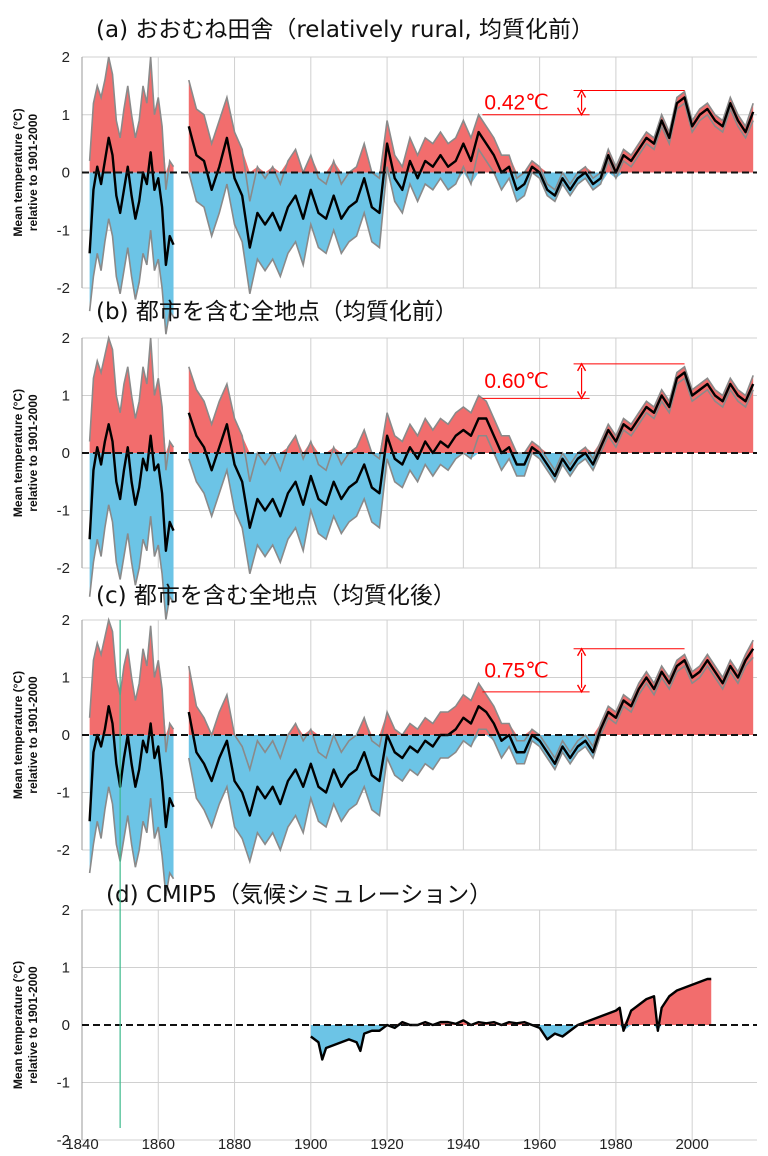 The image size is (768, 1156). Describe the element at coordinates (18, 453) in the screenshot. I see `panel-b-ylabel-1: Mean temperature (°C)` at that location.